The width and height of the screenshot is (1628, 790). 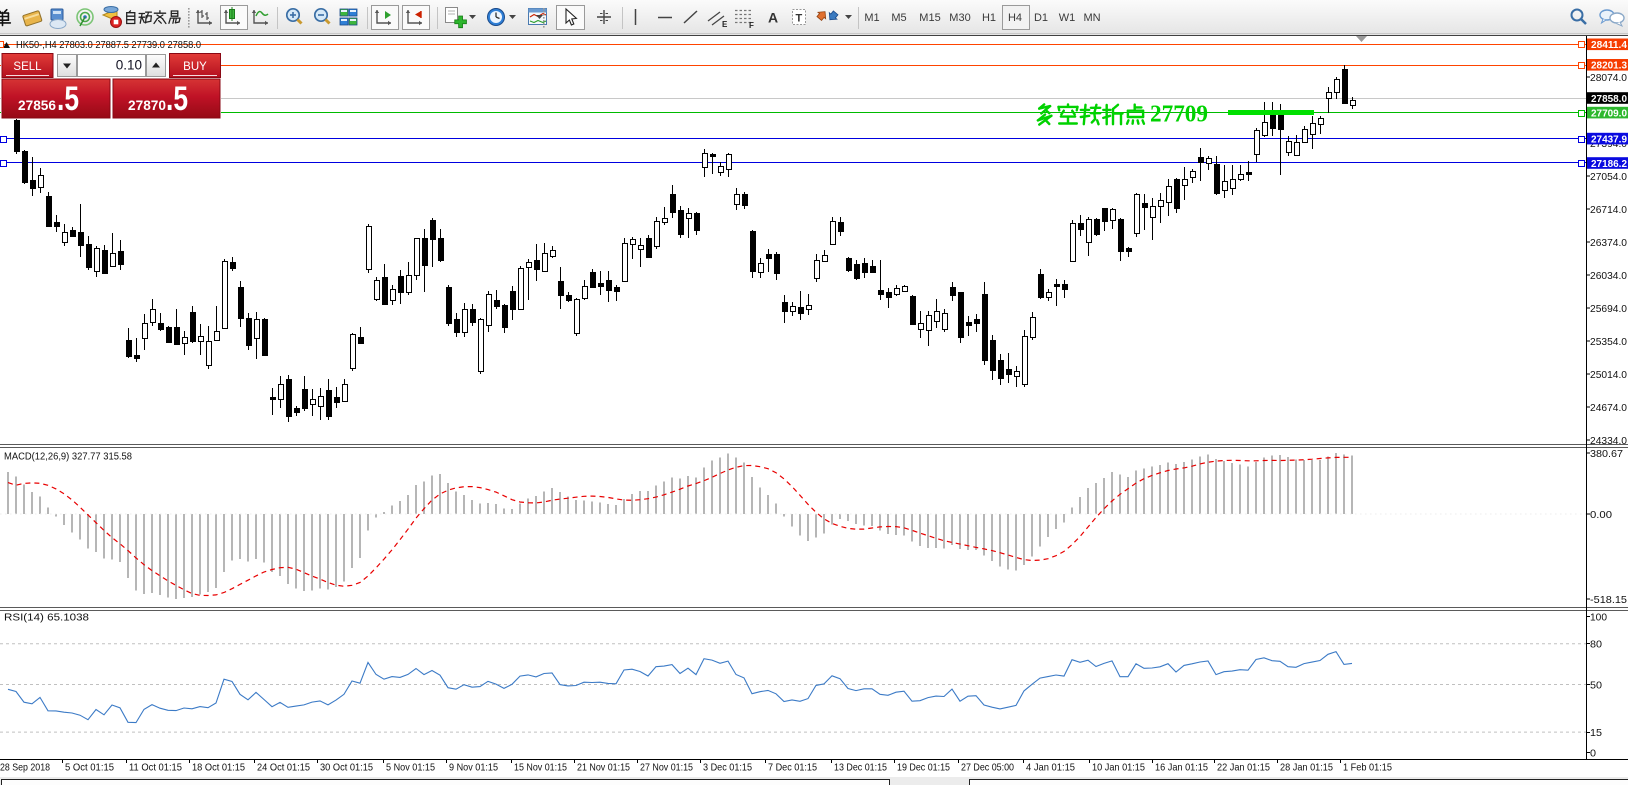 What do you see at coordinates (1596, 733) in the screenshot?
I see `svg-text: 15` at bounding box center [1596, 733].